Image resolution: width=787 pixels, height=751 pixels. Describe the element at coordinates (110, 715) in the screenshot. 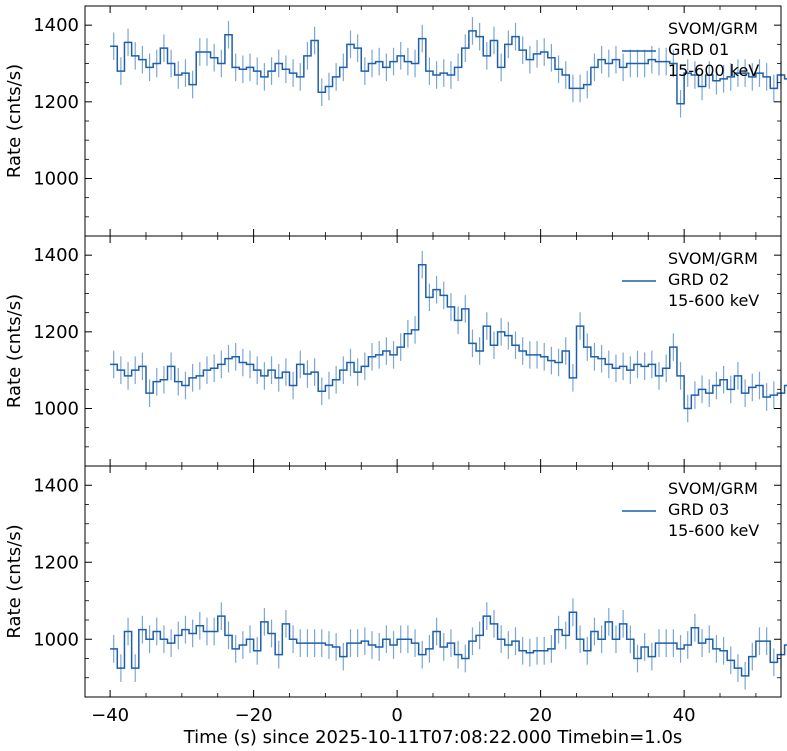

I see `x-tick-label: −40` at that location.